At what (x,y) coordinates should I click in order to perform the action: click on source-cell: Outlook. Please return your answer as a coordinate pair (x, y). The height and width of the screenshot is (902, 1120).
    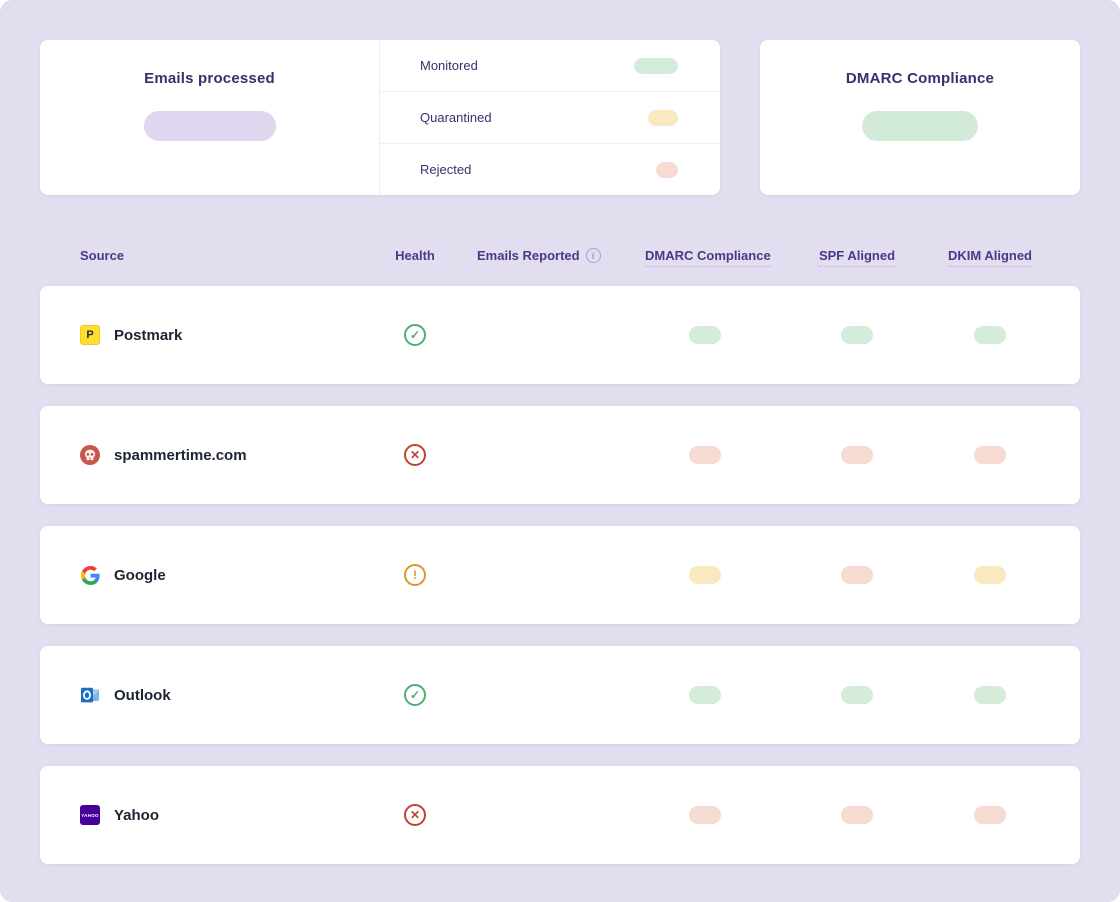
    Looking at the image, I should click on (125, 695).